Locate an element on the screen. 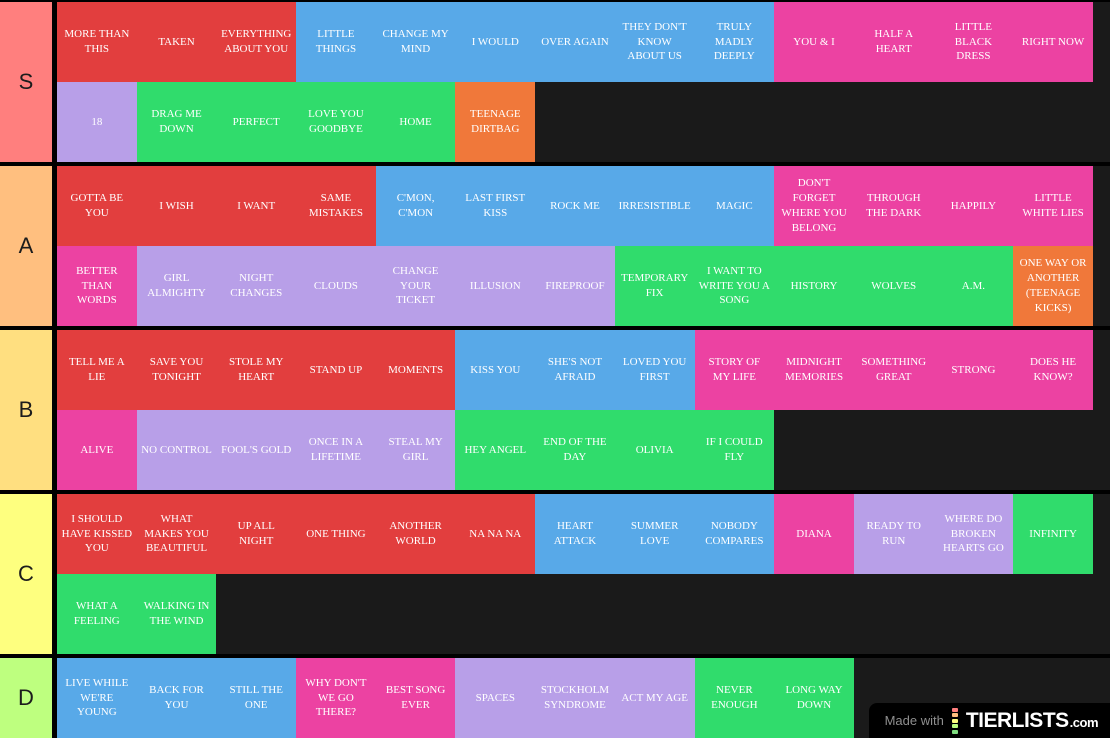  song-cell: RIGHT NOW is located at coordinates (1053, 42).